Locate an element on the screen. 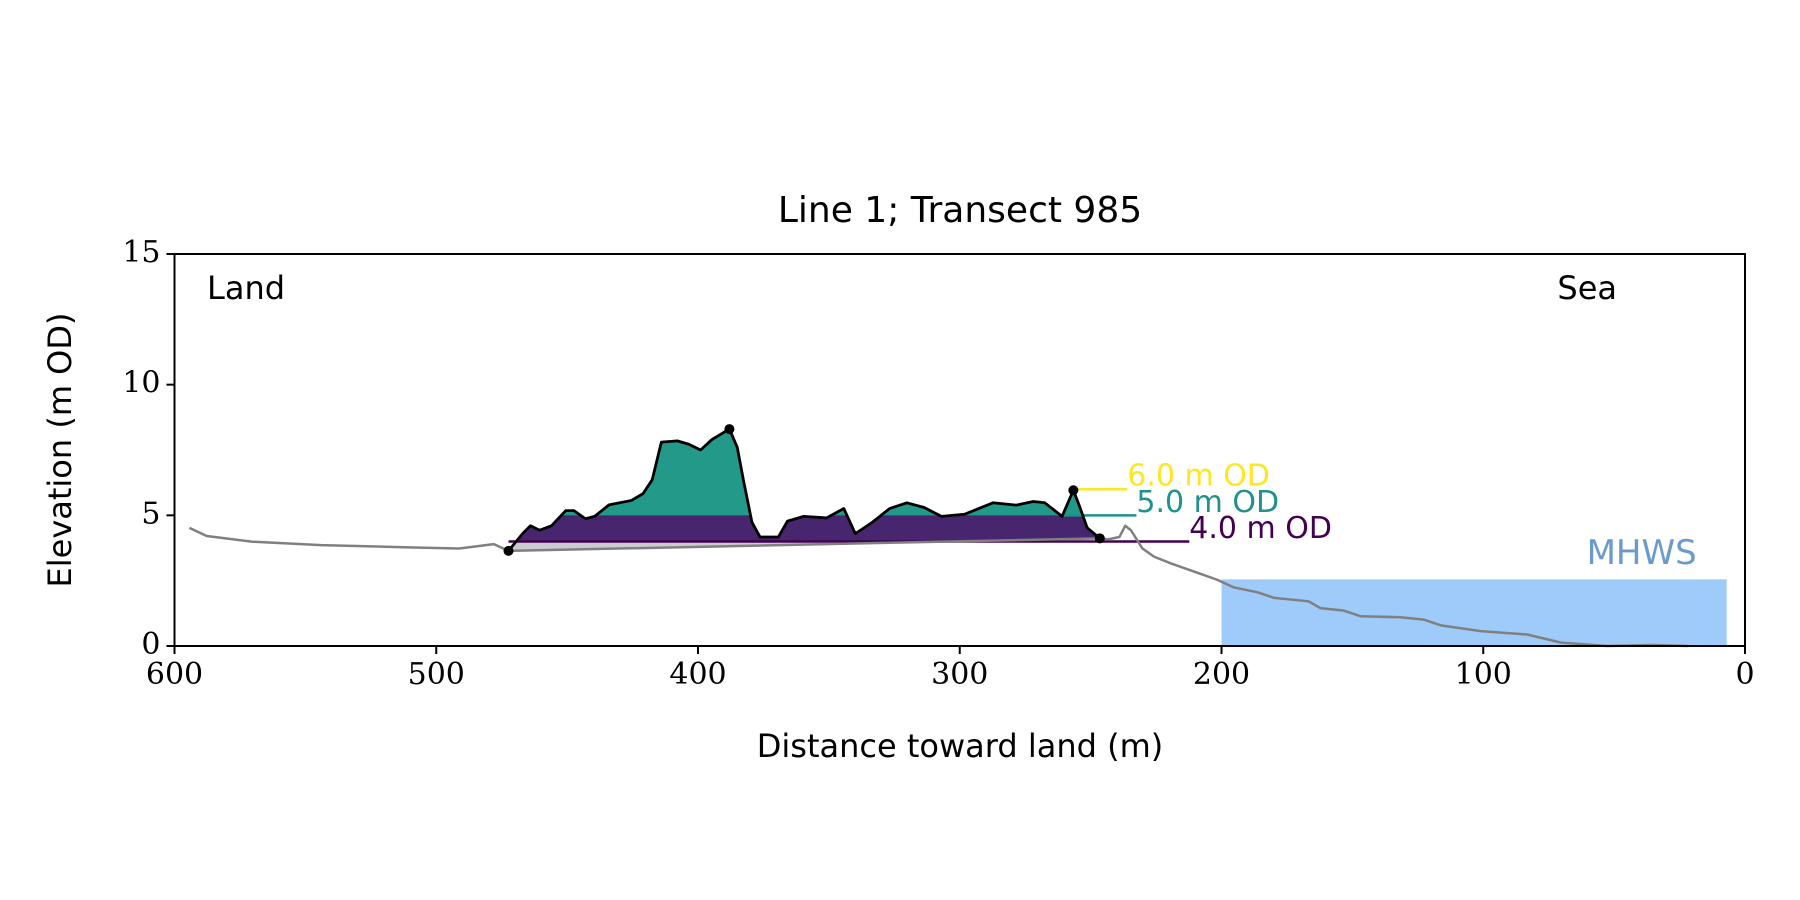 The height and width of the screenshot is (900, 1800). x-tick-label: 400 is located at coordinates (697, 674).